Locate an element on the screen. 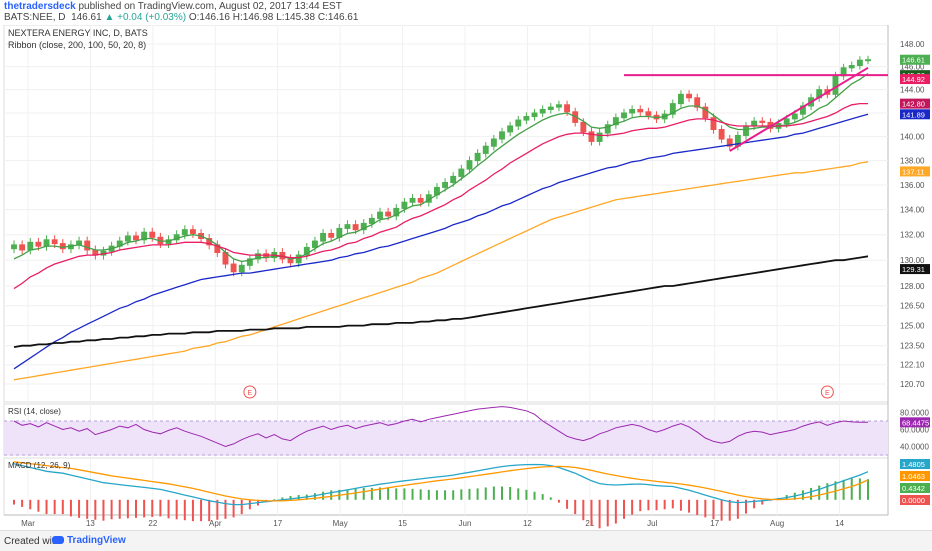 Image resolution: width=932 pixels, height=551 pixels. macd-value-tag is located at coordinates (915, 464).